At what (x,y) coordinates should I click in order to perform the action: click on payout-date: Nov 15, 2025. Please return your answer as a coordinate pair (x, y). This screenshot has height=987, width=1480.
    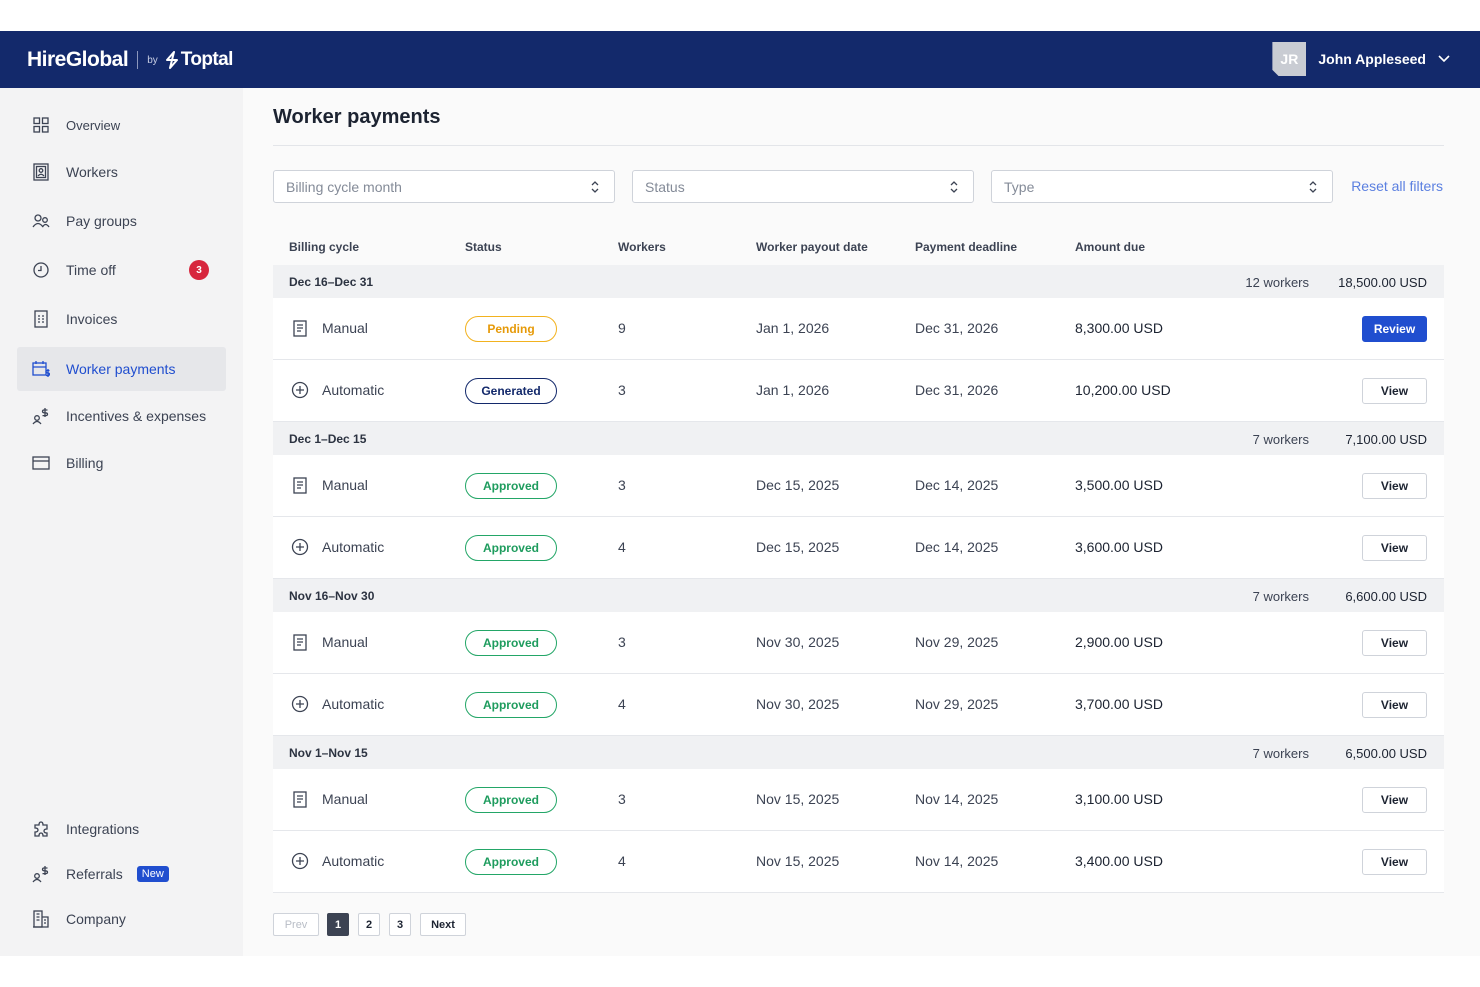
    Looking at the image, I should click on (798, 861).